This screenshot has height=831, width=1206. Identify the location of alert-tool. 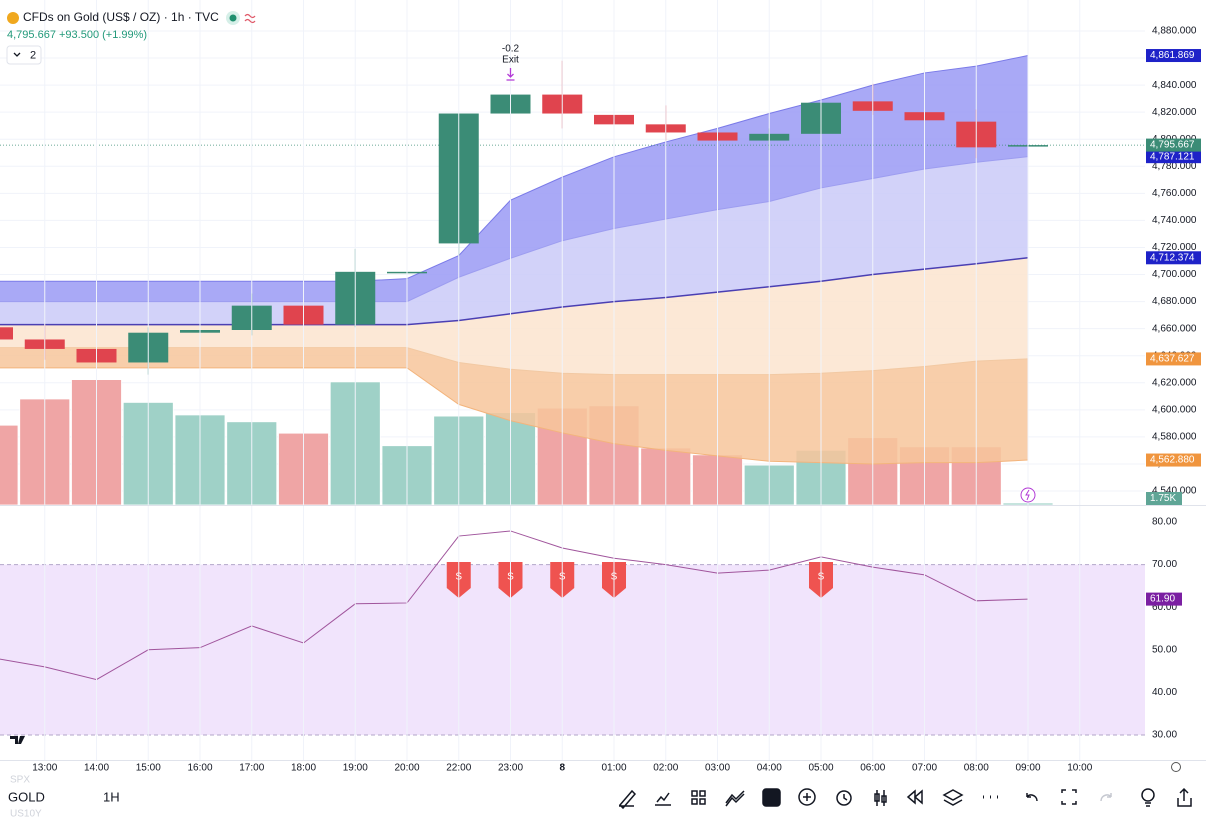
(844, 798).